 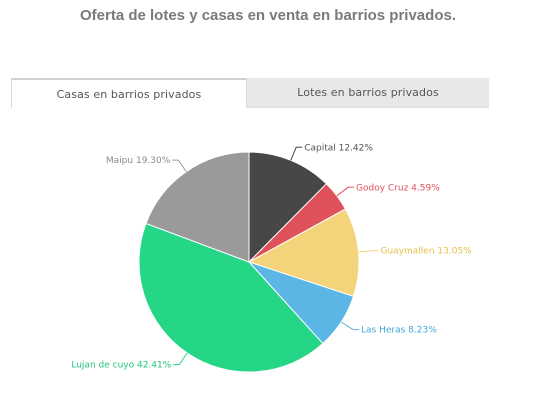 What do you see at coordinates (398, 188) in the screenshot?
I see `data-label-godoy-cruz: Godoy Cruz 4.59%` at bounding box center [398, 188].